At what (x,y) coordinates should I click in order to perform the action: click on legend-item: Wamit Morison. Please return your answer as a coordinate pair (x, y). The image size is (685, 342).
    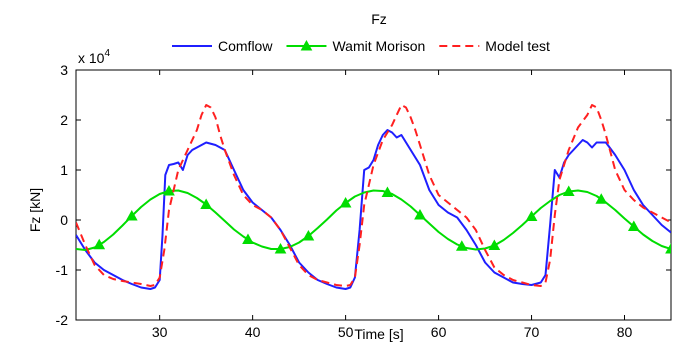
    Looking at the image, I should click on (355, 46).